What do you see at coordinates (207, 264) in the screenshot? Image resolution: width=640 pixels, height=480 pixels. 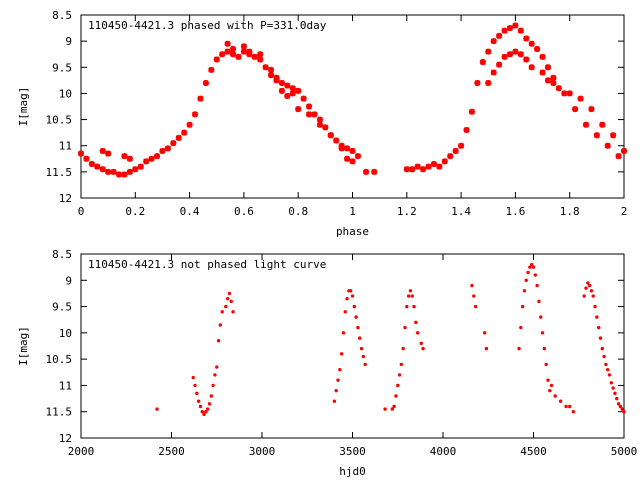 I see `chart-title: 110450-4421.3 not phased light curve` at bounding box center [207, 264].